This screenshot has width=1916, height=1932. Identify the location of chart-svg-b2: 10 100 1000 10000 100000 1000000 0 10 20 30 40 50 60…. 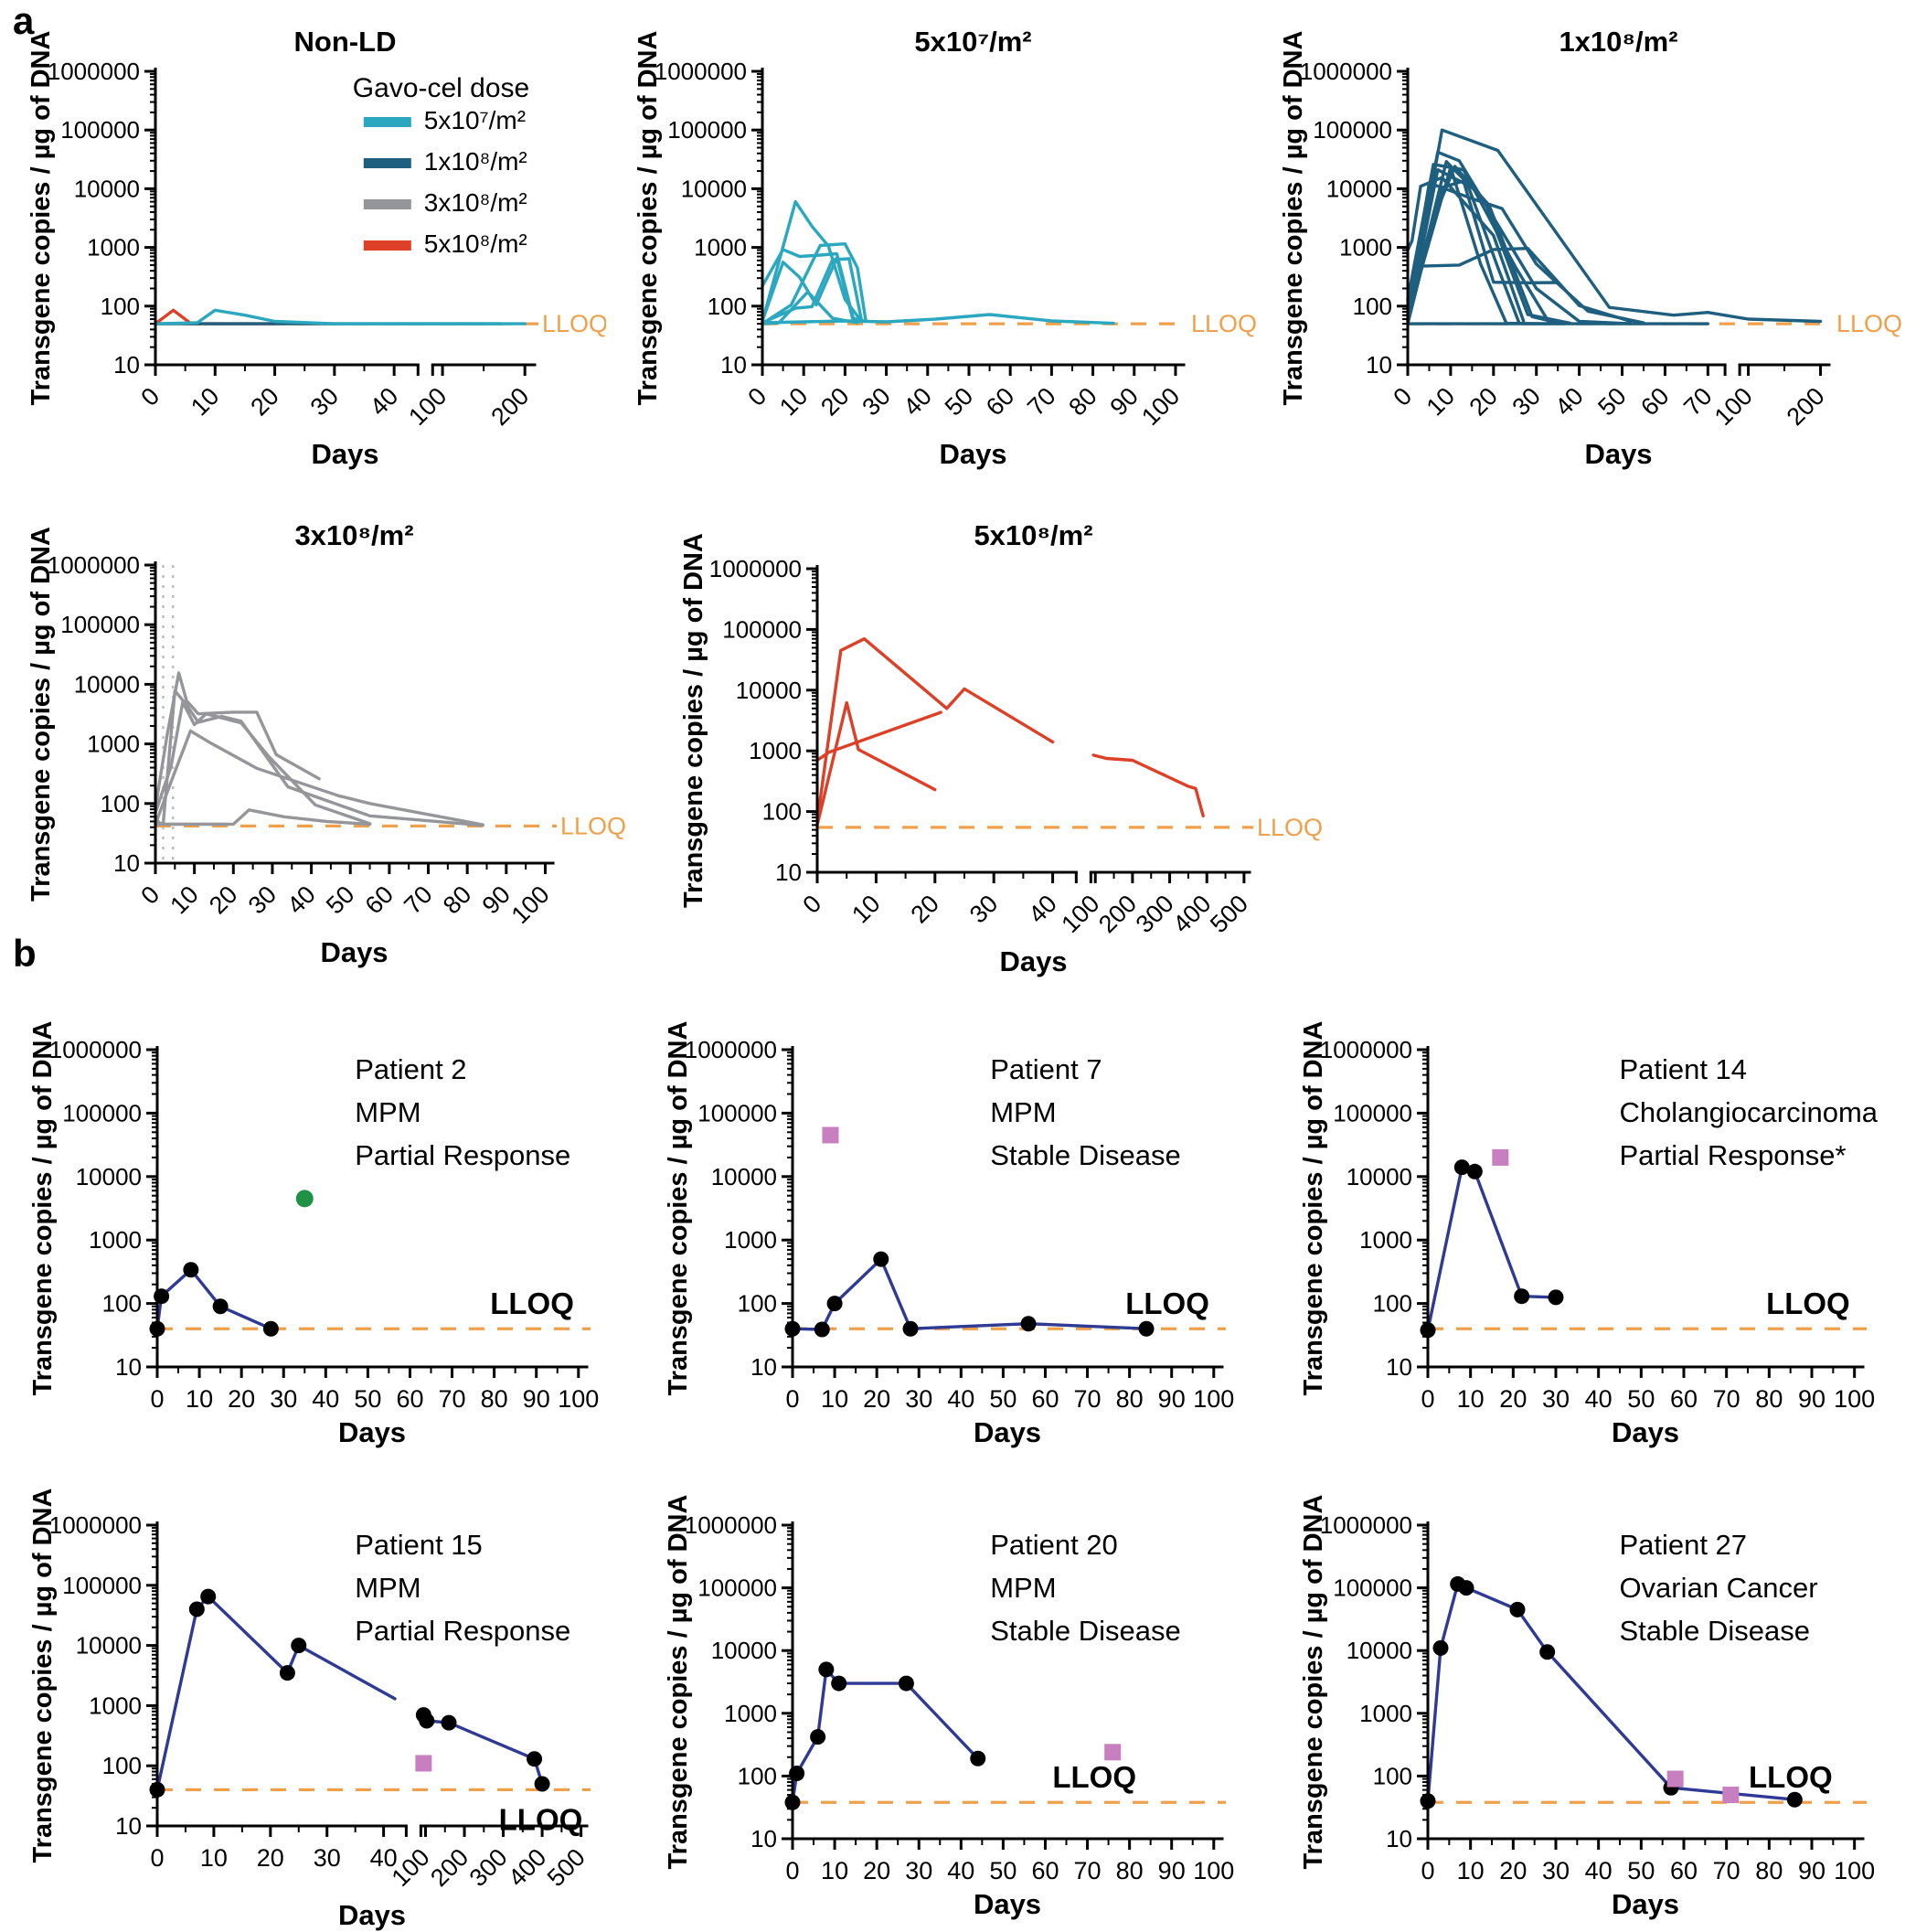
(949, 1234).